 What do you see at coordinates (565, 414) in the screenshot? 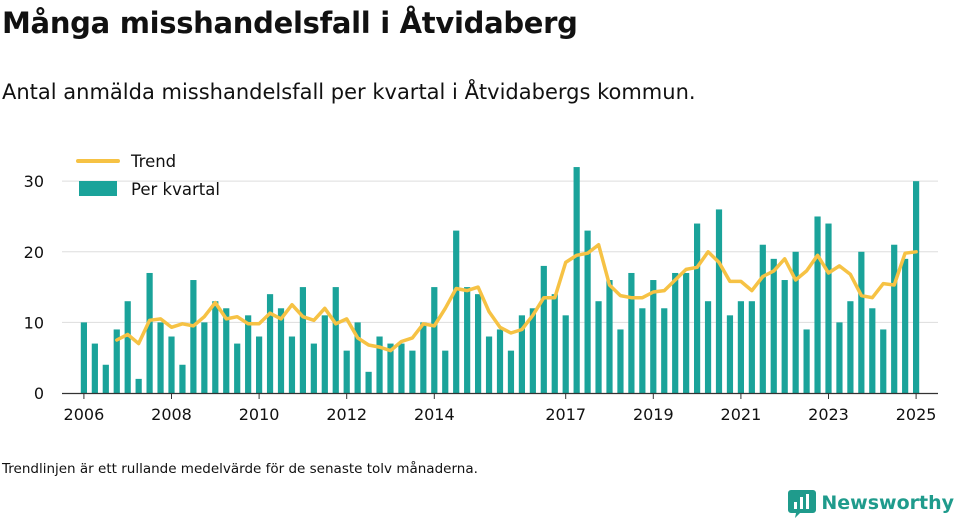
I see `x-tick-label: 2017` at bounding box center [565, 414].